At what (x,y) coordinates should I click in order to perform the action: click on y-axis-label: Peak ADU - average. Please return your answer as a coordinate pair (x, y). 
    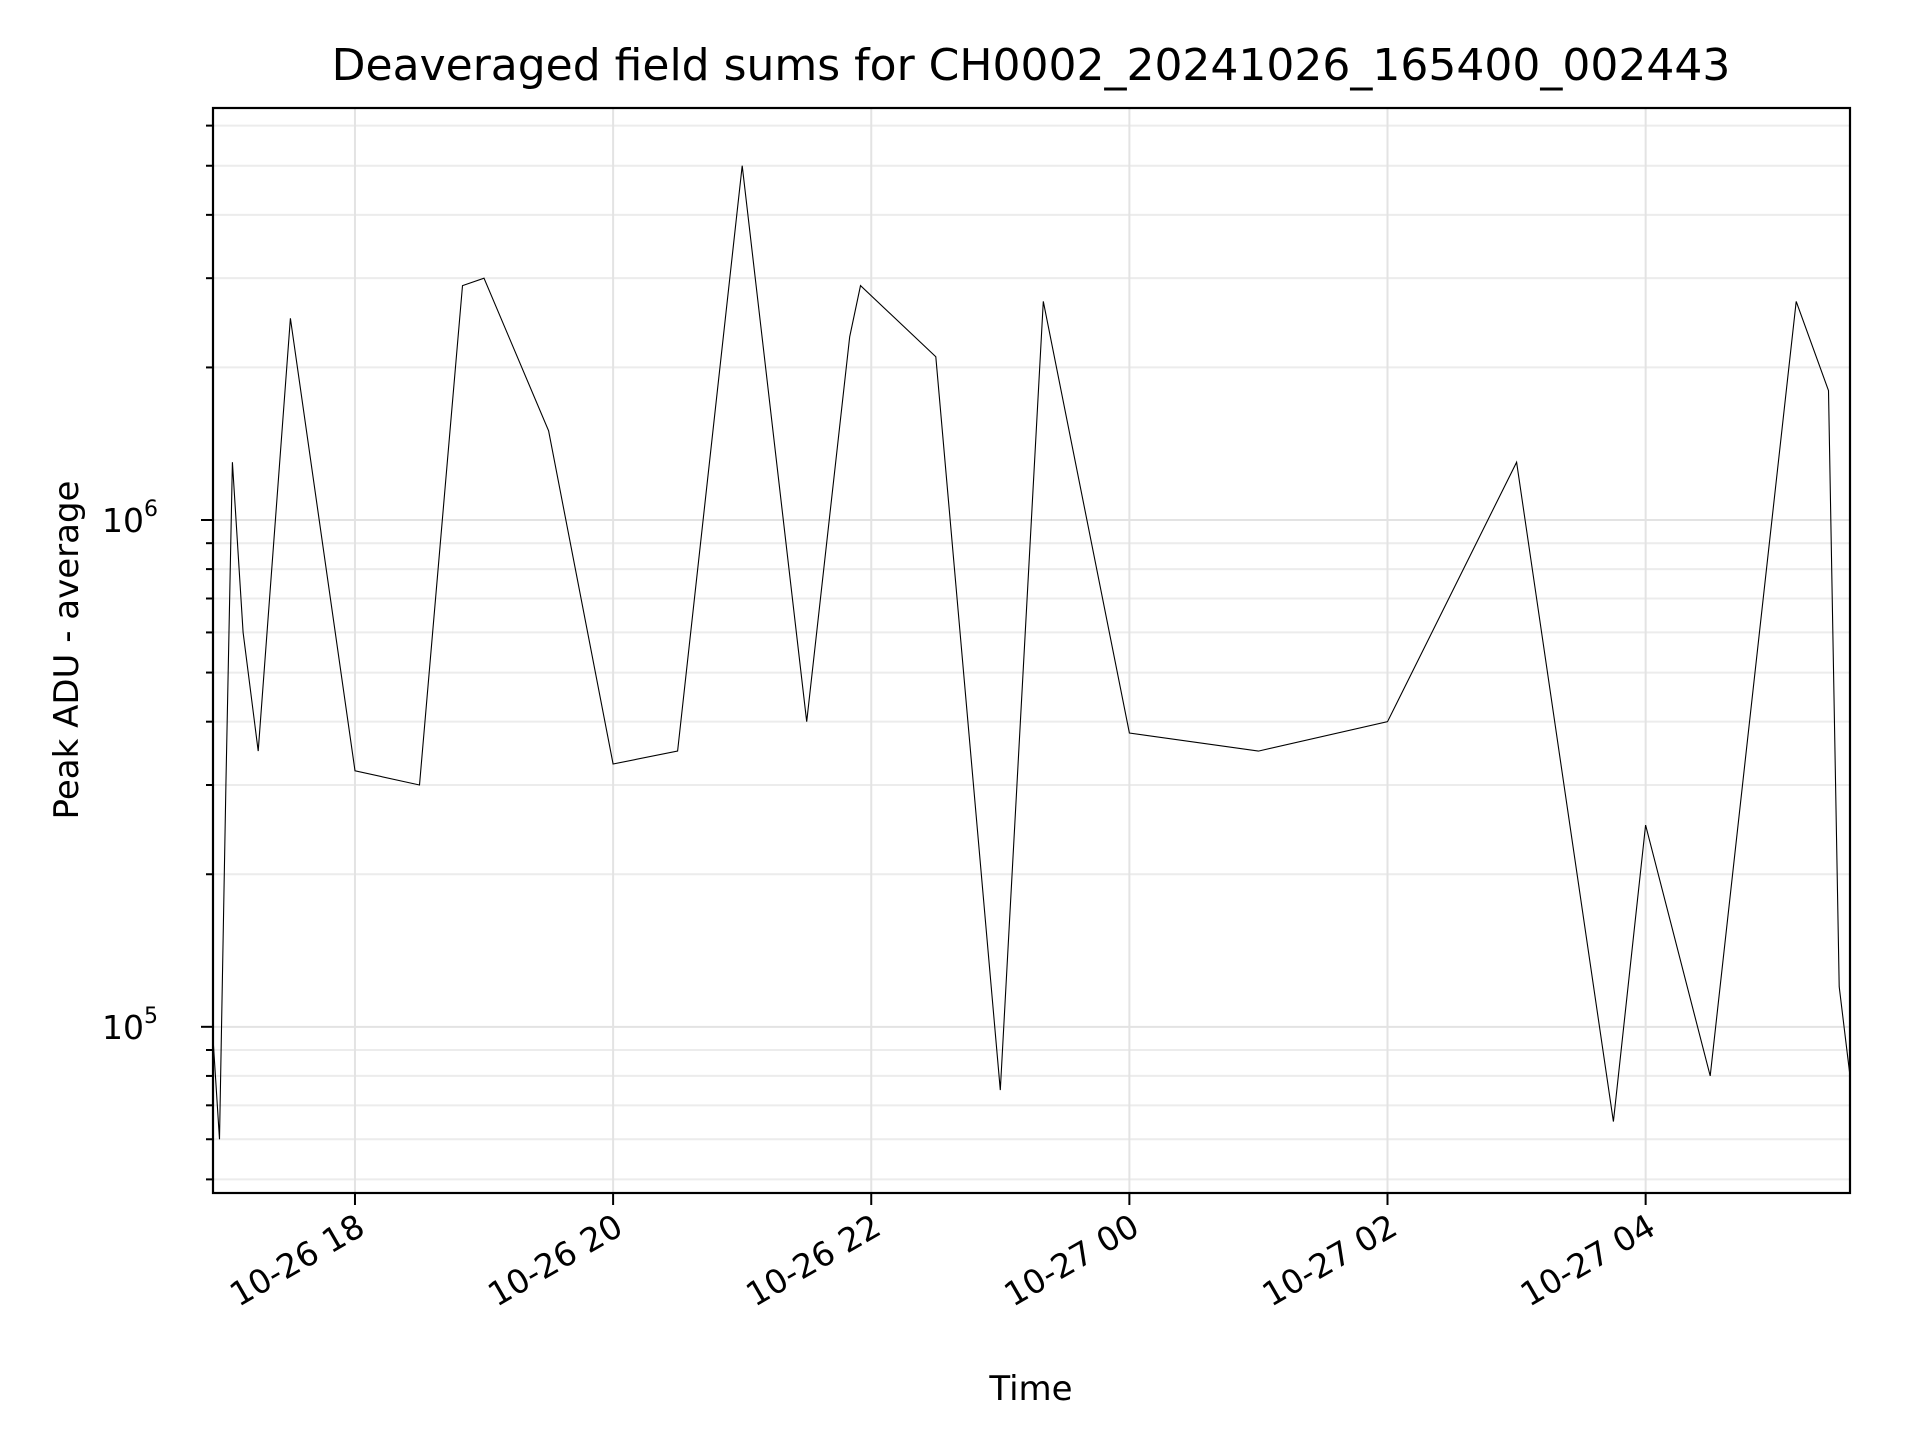
    Looking at the image, I should click on (67, 650).